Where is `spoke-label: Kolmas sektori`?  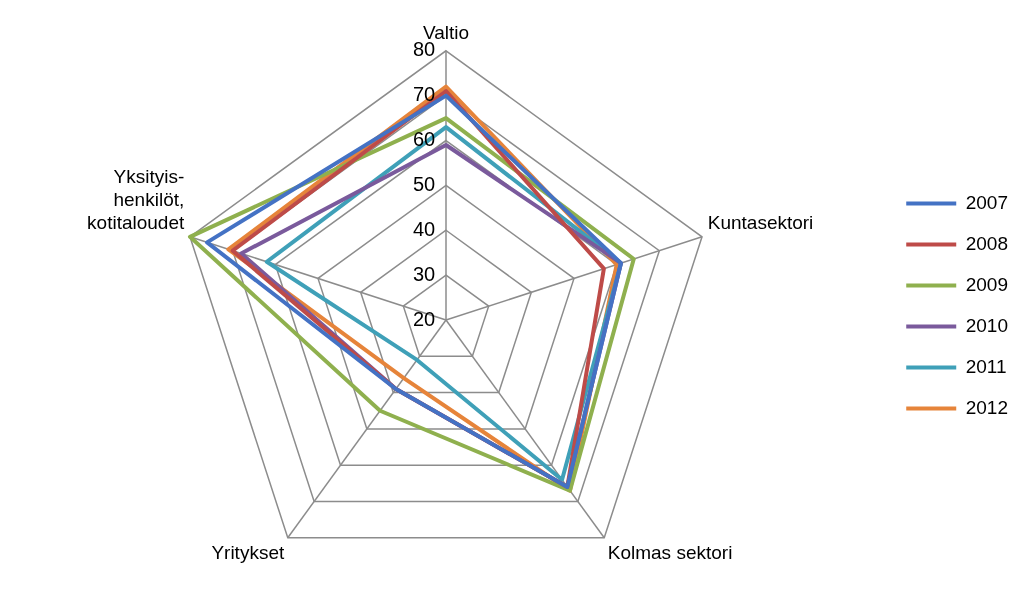 spoke-label: Kolmas sektori is located at coordinates (670, 553).